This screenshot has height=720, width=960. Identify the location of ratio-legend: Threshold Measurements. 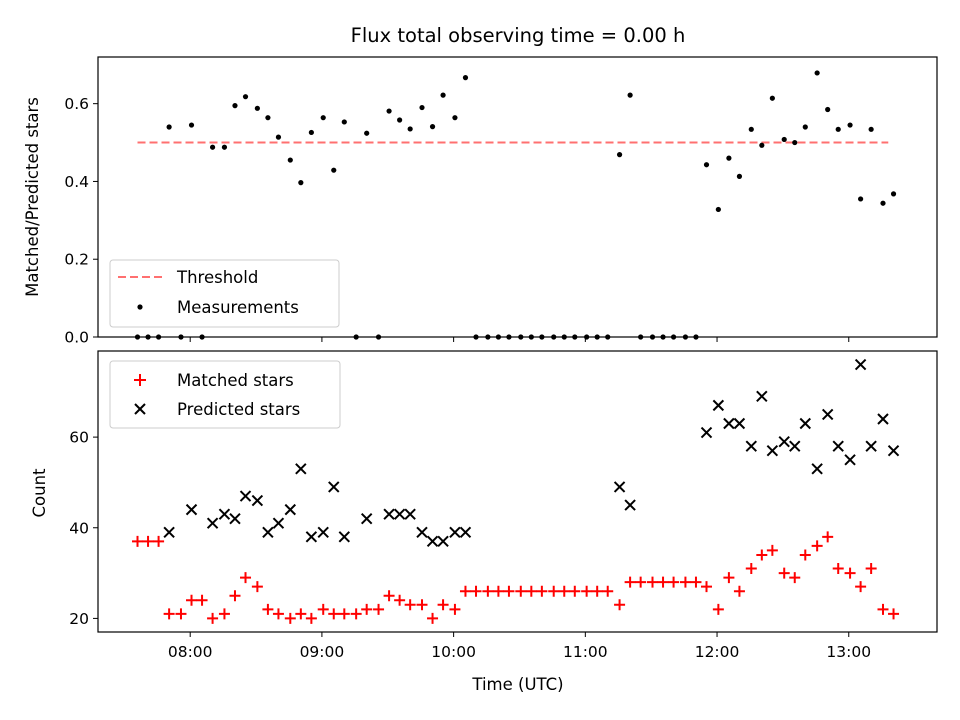
(224, 293).